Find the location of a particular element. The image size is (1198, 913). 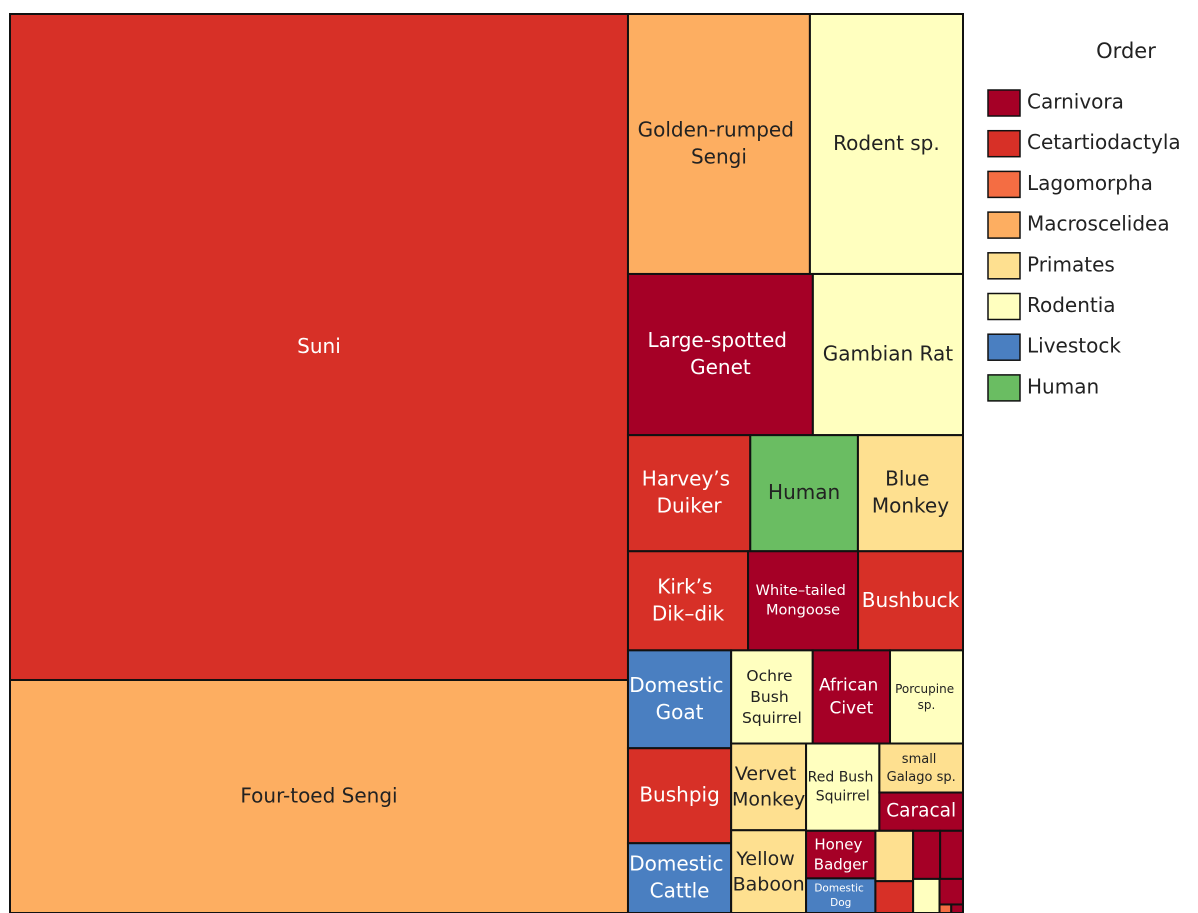

tile-label: Golden-rumped Sengi is located at coordinates (719, 142).